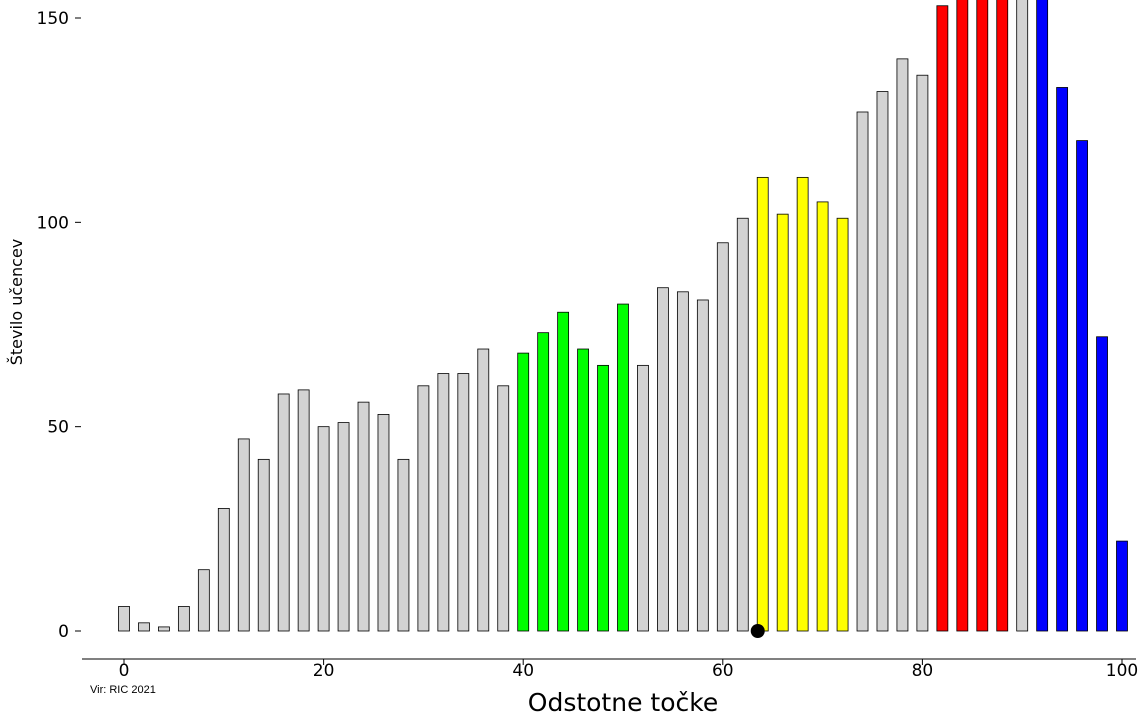 Image resolution: width=1144 pixels, height=718 pixels. What do you see at coordinates (16, 302) in the screenshot?
I see `y-axis-title: Število učencev` at bounding box center [16, 302].